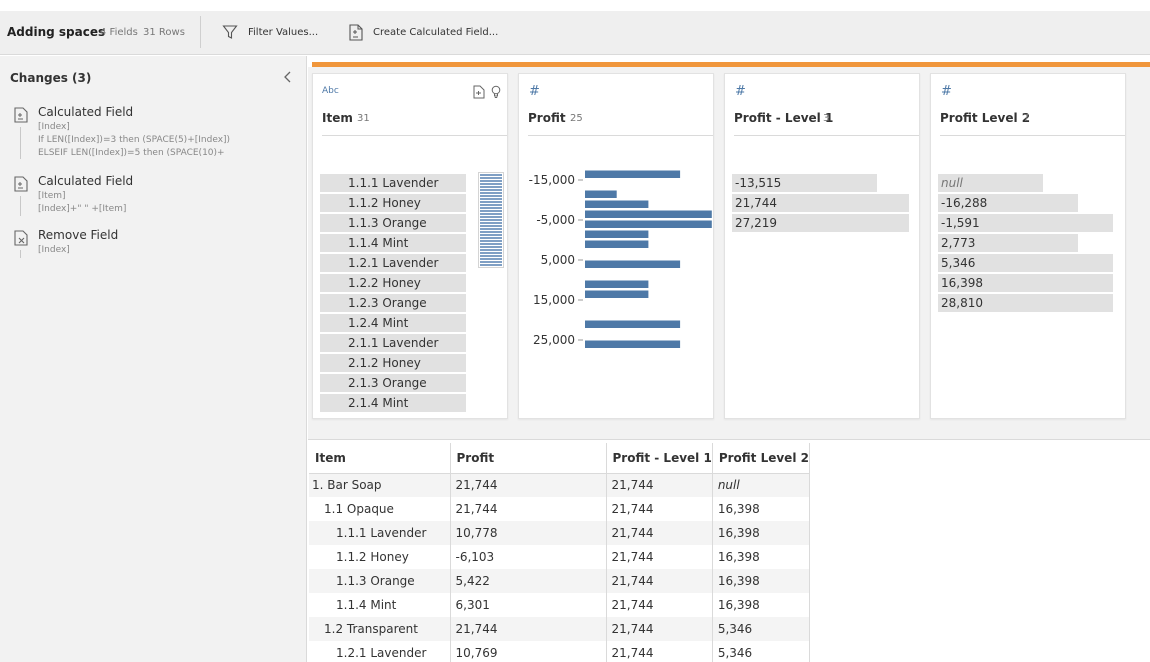 Image resolution: width=1150 pixels, height=662 pixels. What do you see at coordinates (558, 260) in the screenshot?
I see `axis-tick-label: 5,000` at bounding box center [558, 260].